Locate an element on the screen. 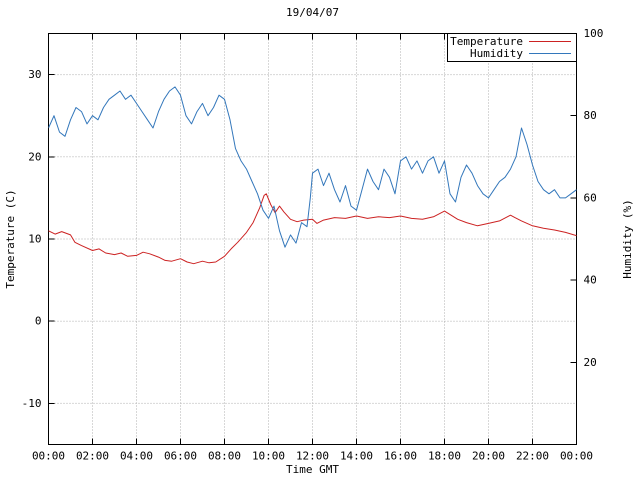 The width and height of the screenshot is (640, 480). svg-text: 22:00 is located at coordinates (532, 456).